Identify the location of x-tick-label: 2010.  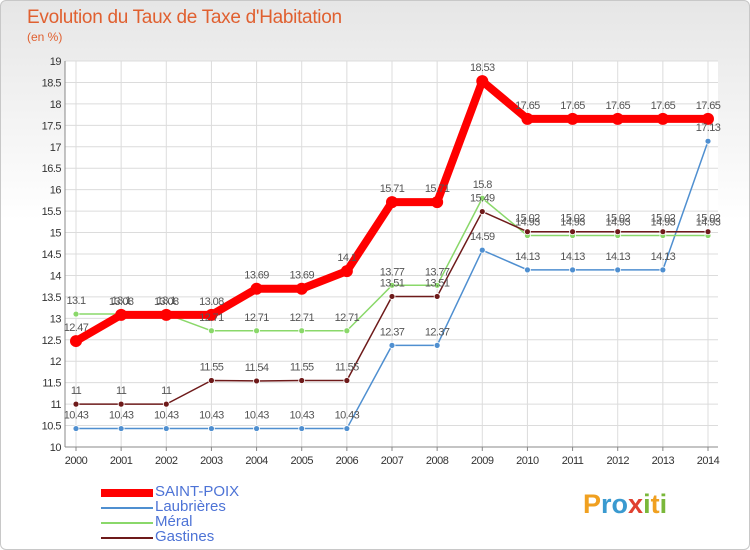
(527, 461).